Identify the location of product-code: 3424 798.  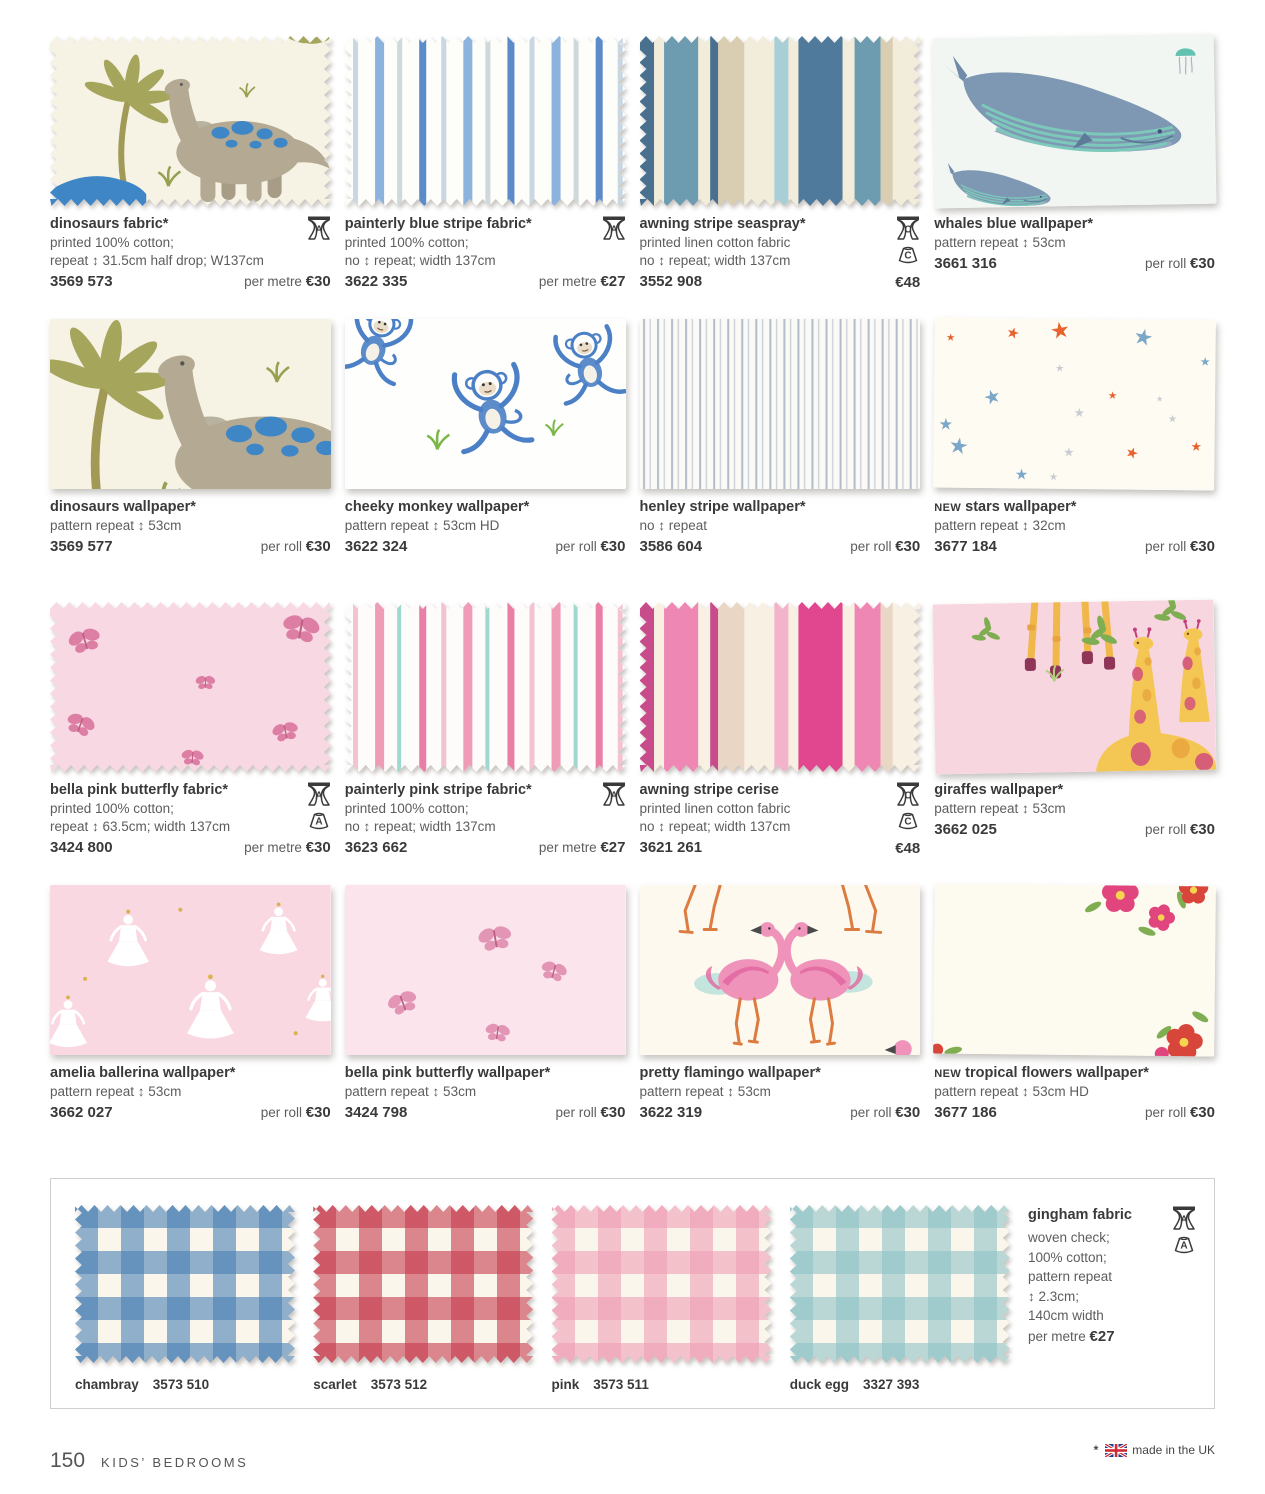
(376, 1112).